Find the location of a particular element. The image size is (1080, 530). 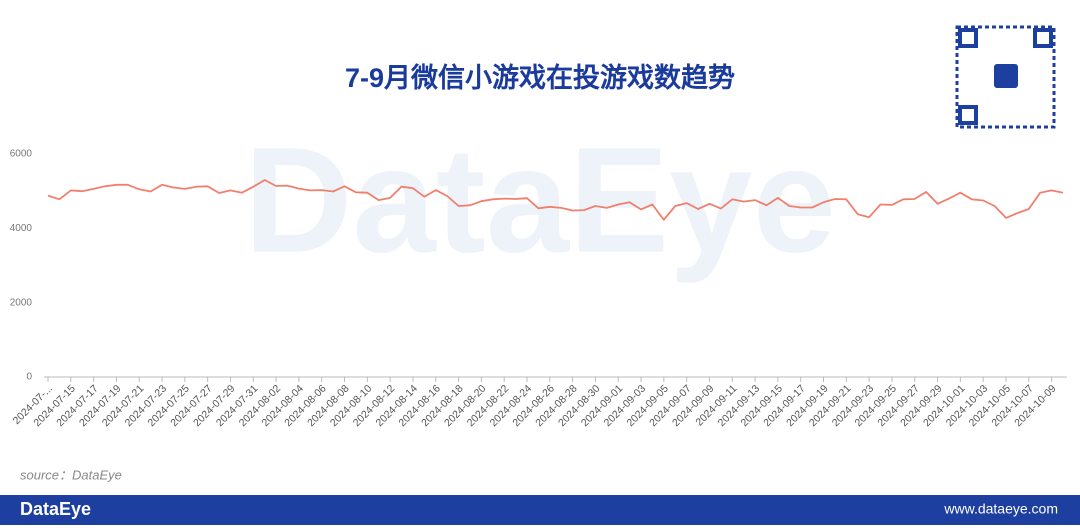

footer-bar is located at coordinates (540, 510).